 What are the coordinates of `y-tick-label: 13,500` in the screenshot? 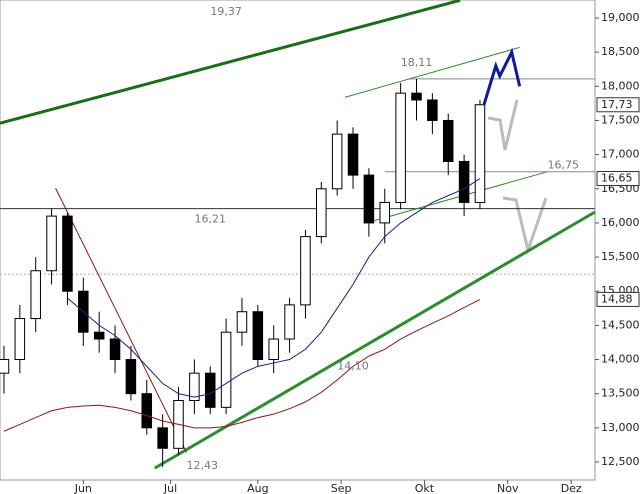 It's located at (620, 393).